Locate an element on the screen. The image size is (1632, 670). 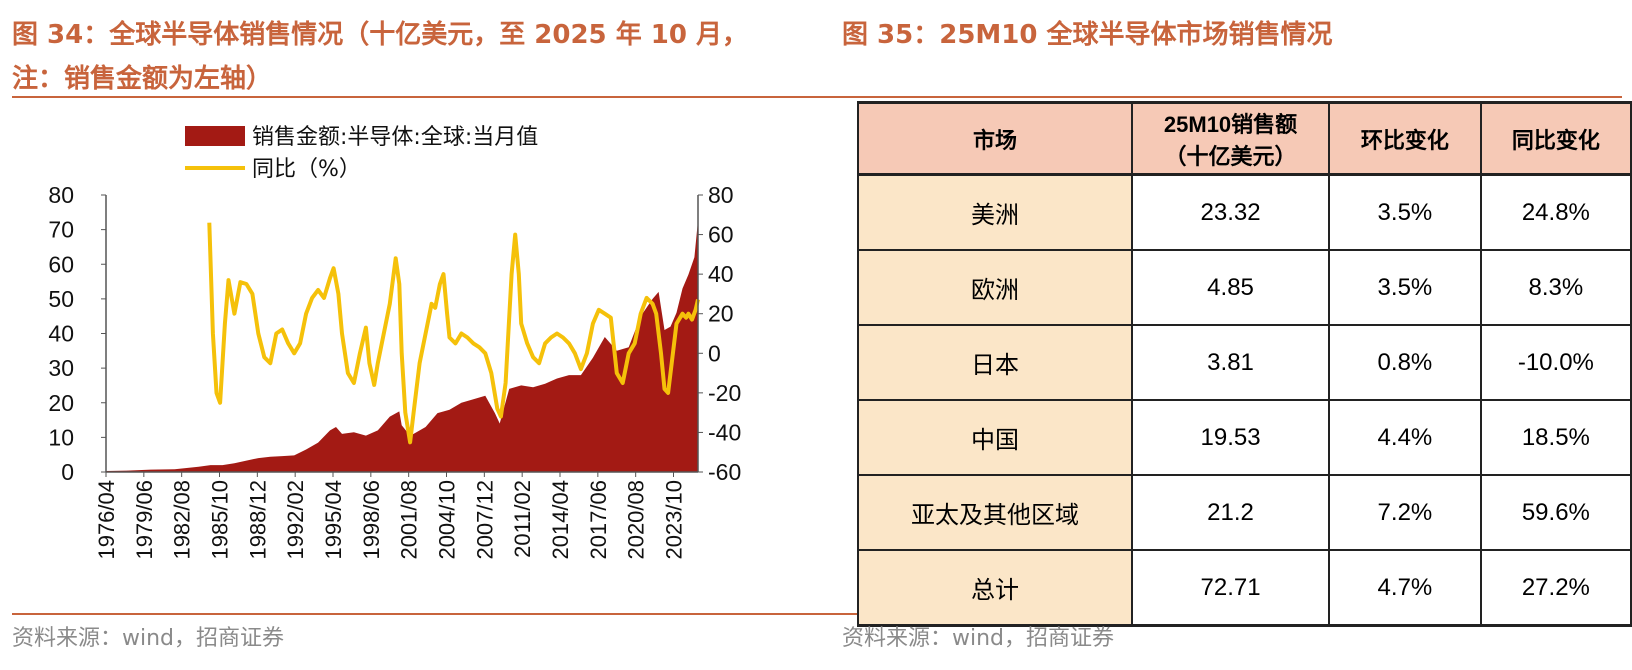
left-tick-label: 30 is located at coordinates (61, 368).